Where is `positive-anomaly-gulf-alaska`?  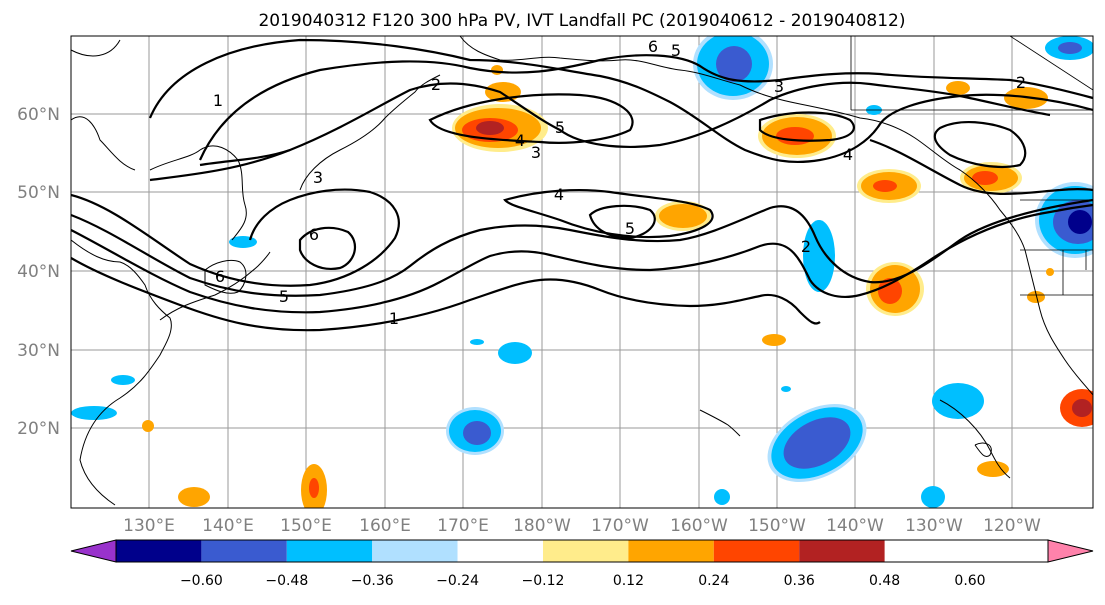
positive-anomaly-gulf-alaska is located at coordinates (797, 136).